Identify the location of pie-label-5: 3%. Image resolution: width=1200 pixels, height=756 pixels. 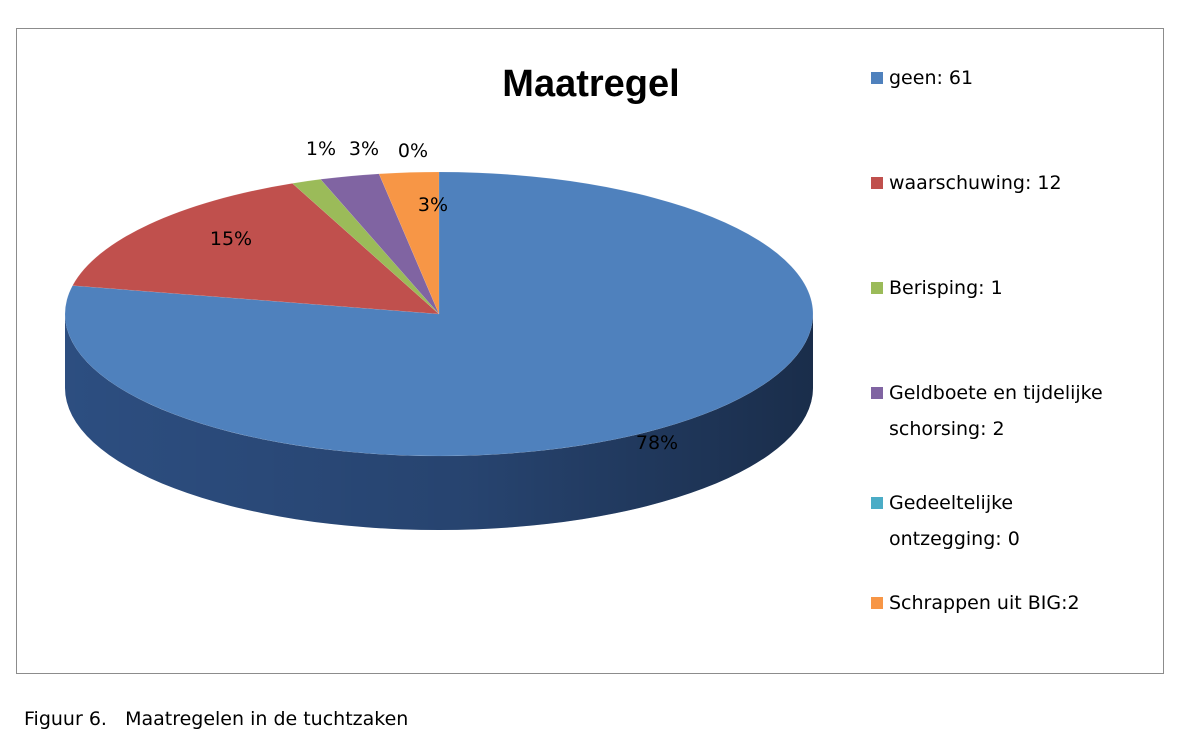
(433, 205).